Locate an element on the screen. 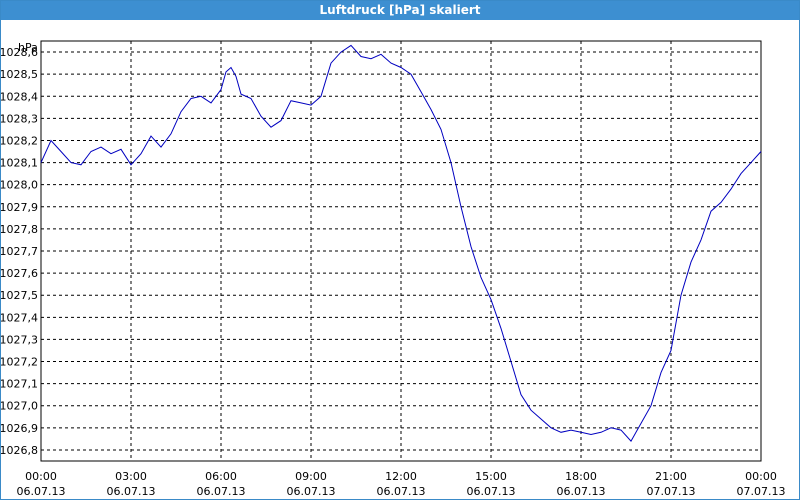 Image resolution: width=800 pixels, height=500 pixels. x-tick-time: 03:00 is located at coordinates (131, 476).